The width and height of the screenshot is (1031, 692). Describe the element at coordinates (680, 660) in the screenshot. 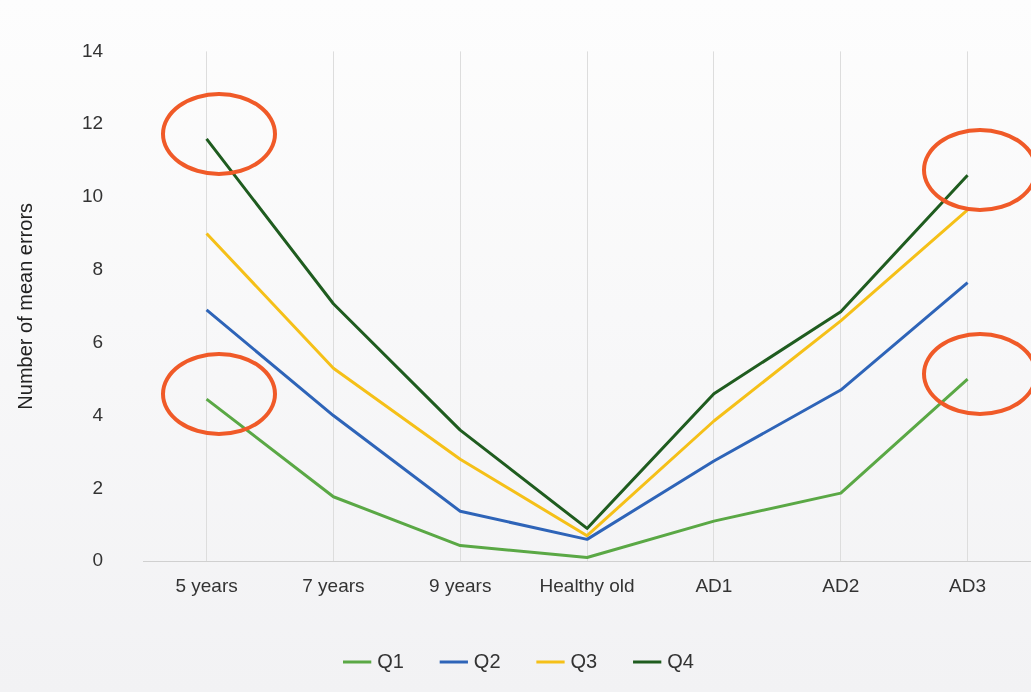

I see `legend-label: Q4` at that location.